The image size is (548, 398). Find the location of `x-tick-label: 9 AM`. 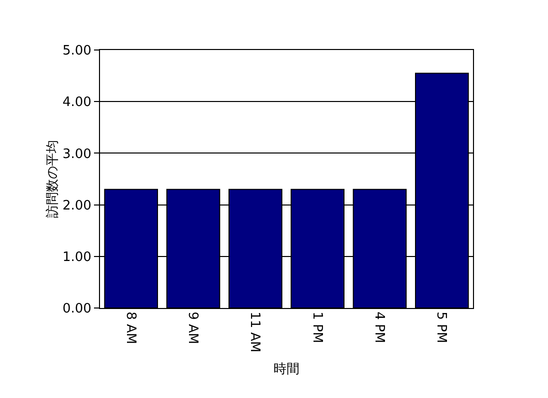

x-tick-label: 9 AM is located at coordinates (192, 328).